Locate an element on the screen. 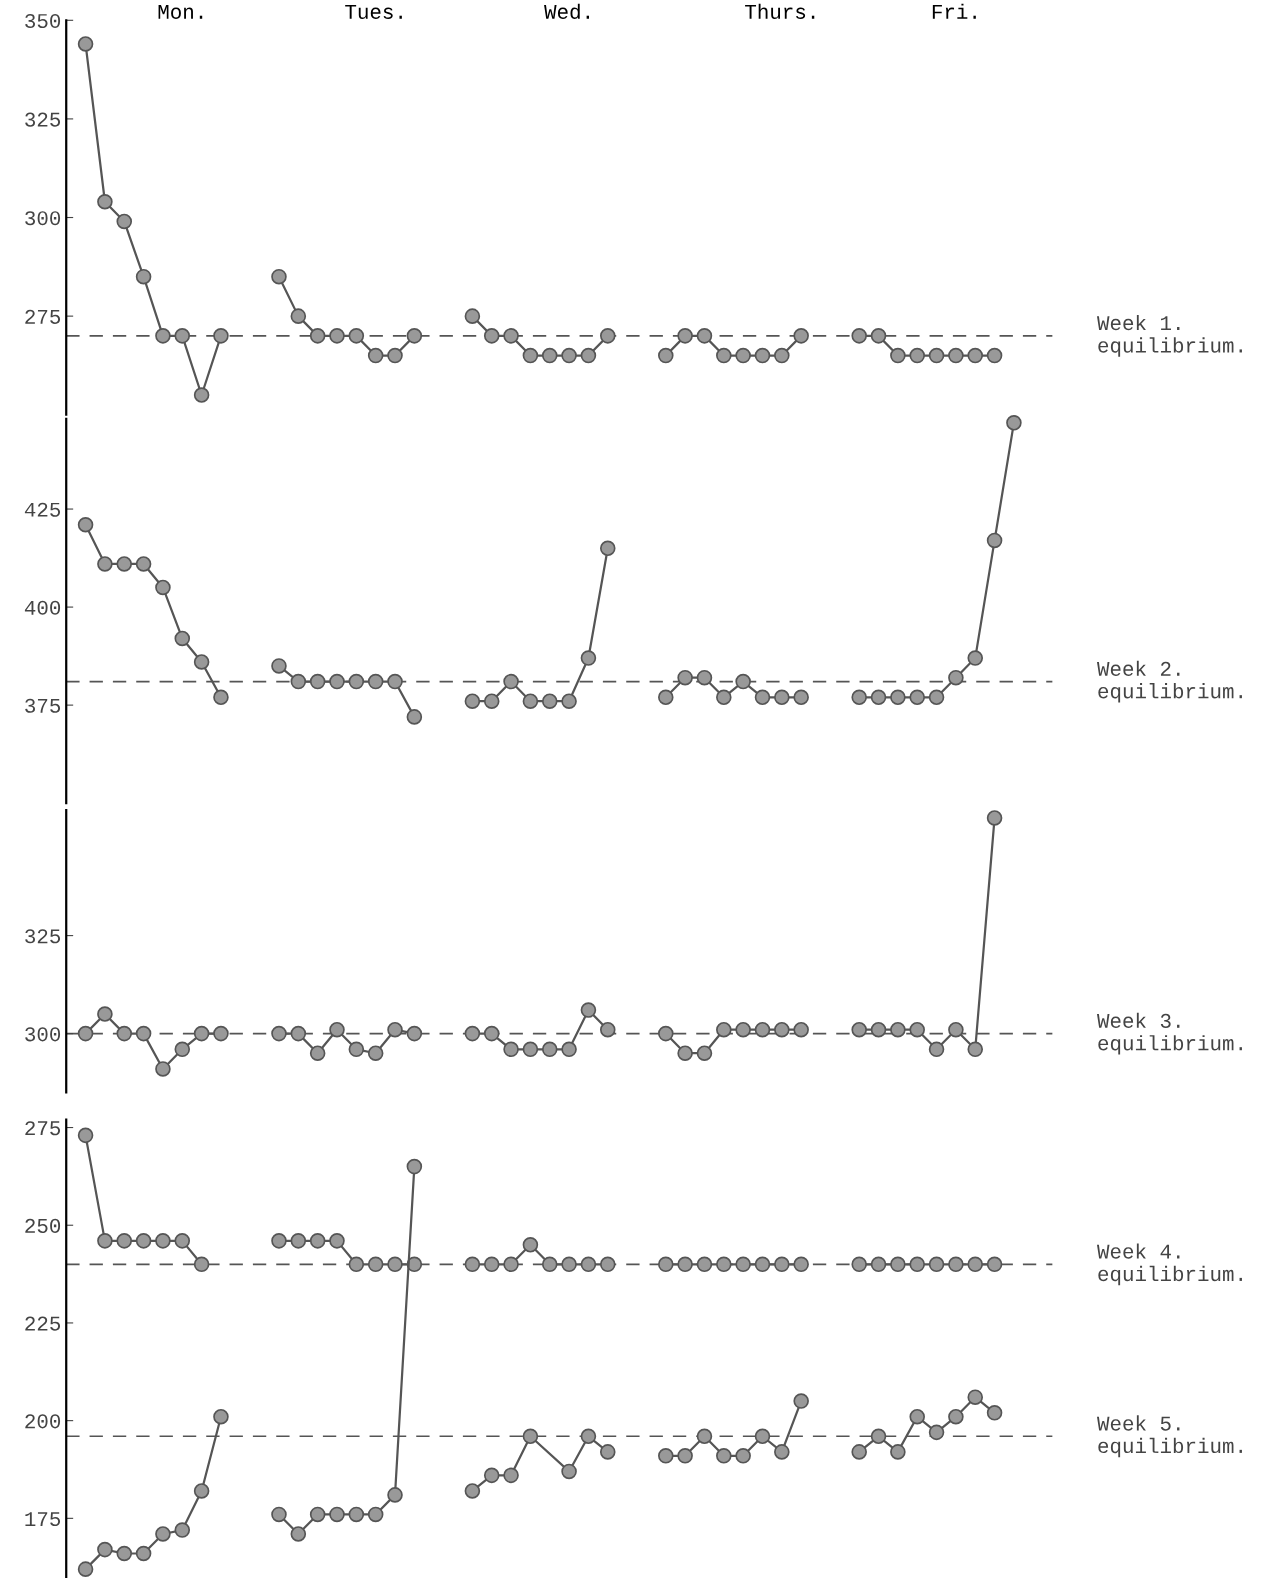 This screenshot has width=1281, height=1586. ref-line-label: Week 1. equilibrium. is located at coordinates (1169, 335).